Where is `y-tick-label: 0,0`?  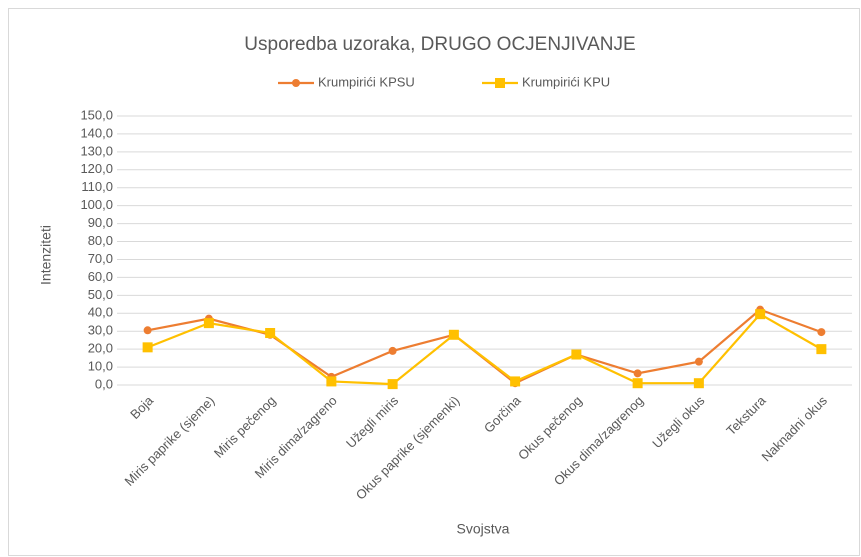
y-tick-label: 0,0 is located at coordinates (104, 383).